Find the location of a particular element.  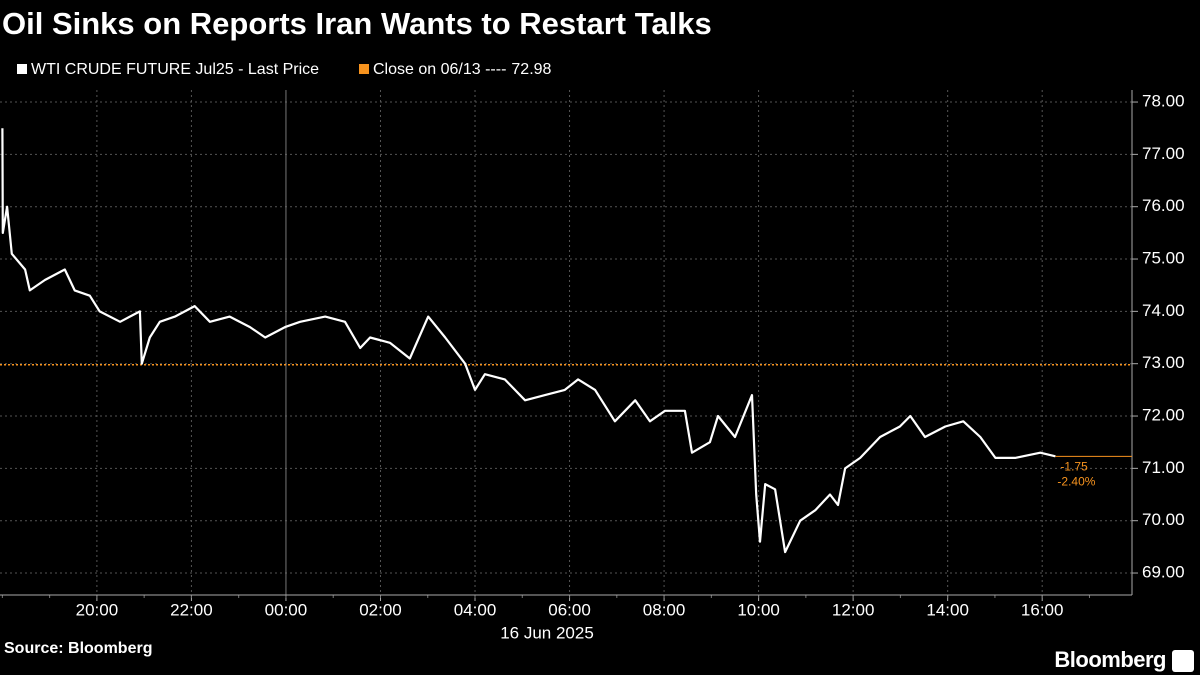

brand: Bloomberg is located at coordinates (1110, 659).